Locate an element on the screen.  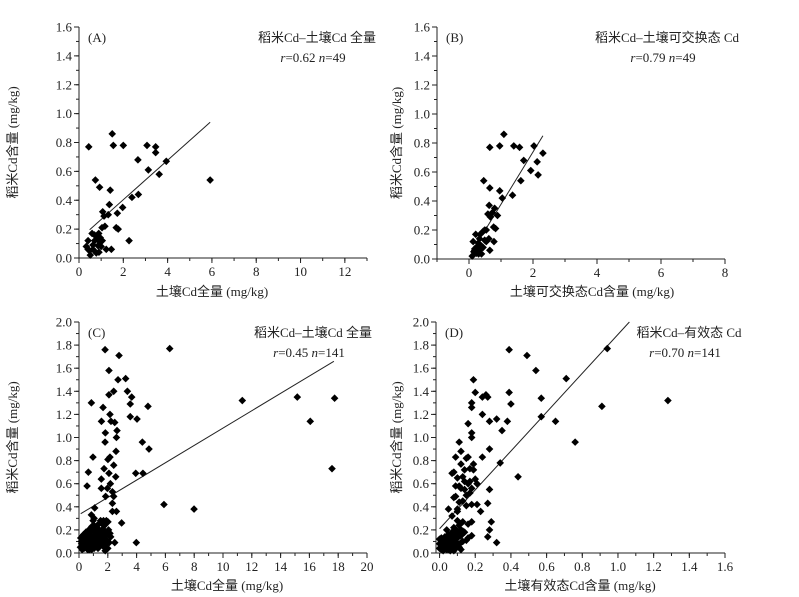
x-tick-label: 20 is located at coordinates (367, 566).